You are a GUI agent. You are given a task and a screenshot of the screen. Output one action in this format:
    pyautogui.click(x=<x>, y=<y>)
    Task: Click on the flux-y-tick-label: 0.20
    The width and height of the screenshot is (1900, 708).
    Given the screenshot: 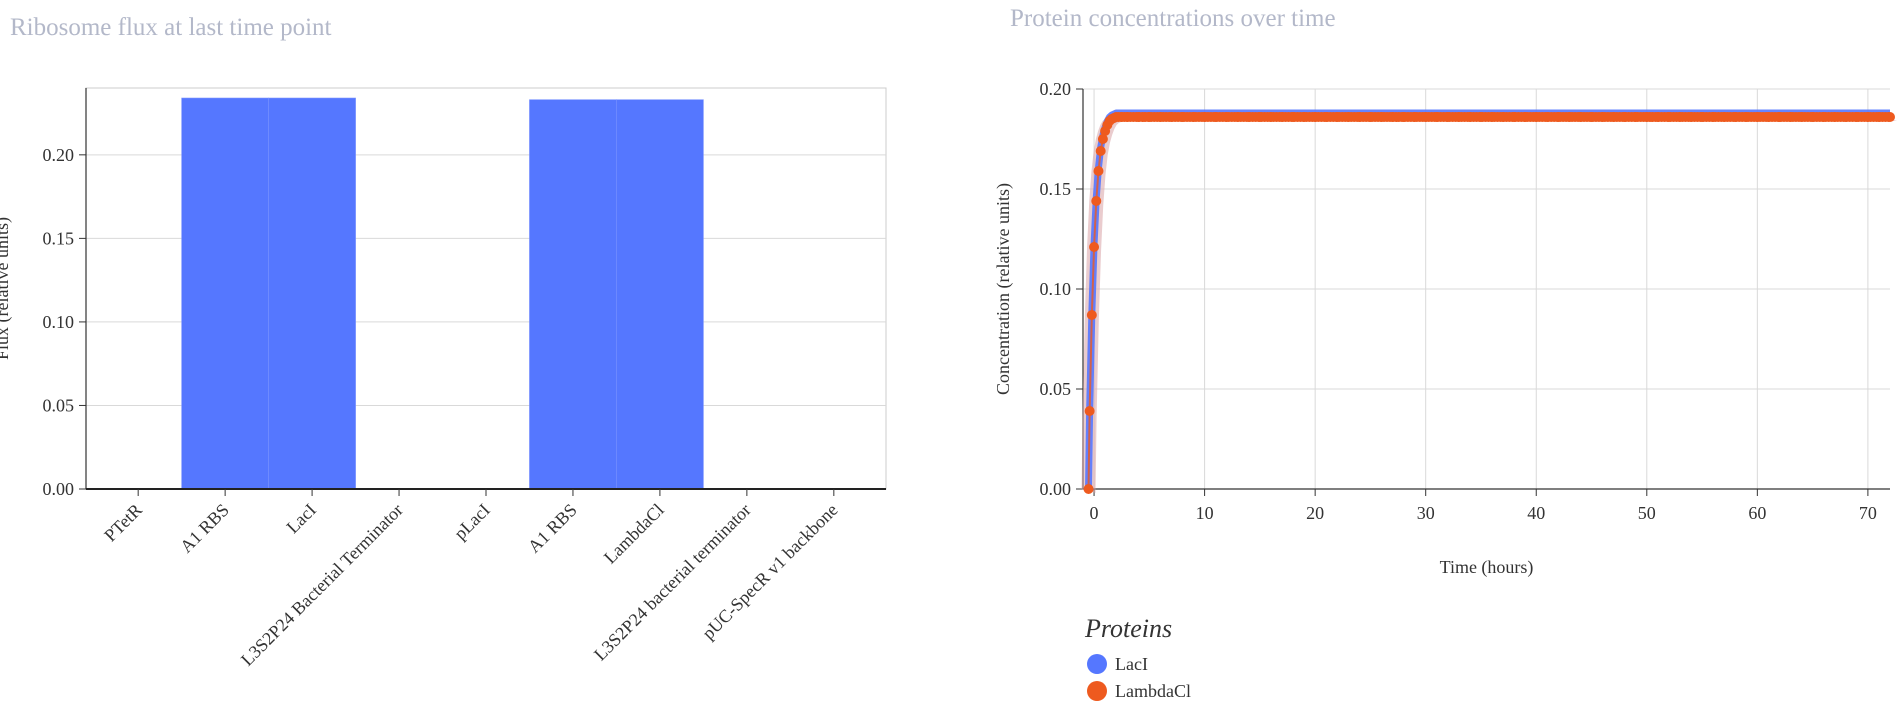 What is the action you would take?
    pyautogui.click(x=59, y=155)
    